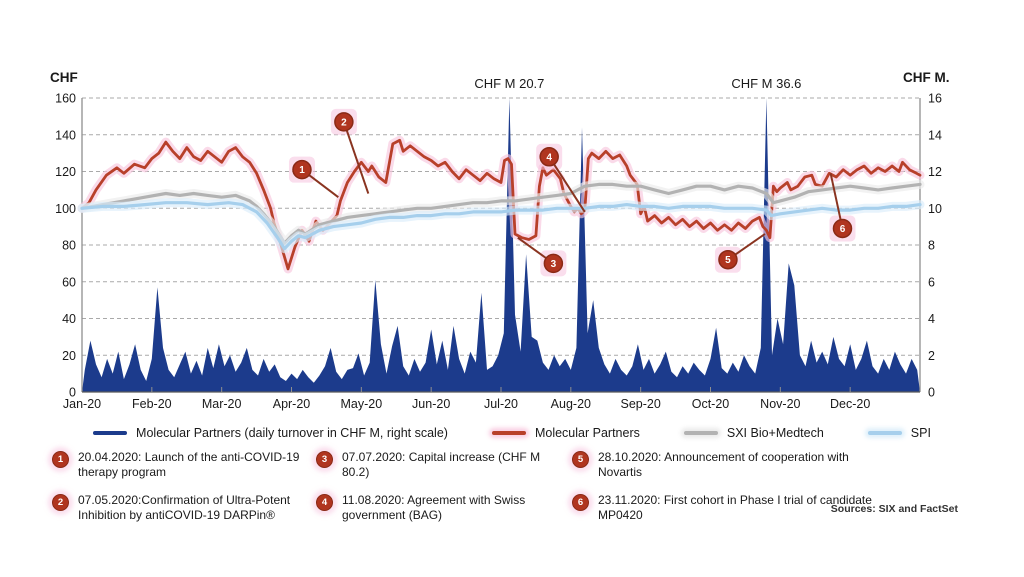 This screenshot has width=1024, height=577. What do you see at coordinates (894, 509) in the screenshot?
I see `sources-note: Sources: SIX and FactSet` at bounding box center [894, 509].